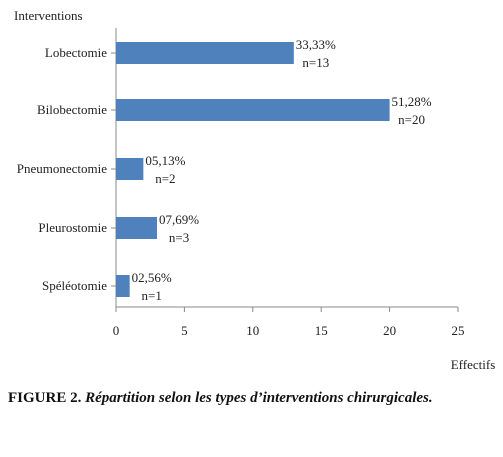 The image size is (503, 457). Describe the element at coordinates (458, 330) in the screenshot. I see `x-tick-label: 25` at that location.